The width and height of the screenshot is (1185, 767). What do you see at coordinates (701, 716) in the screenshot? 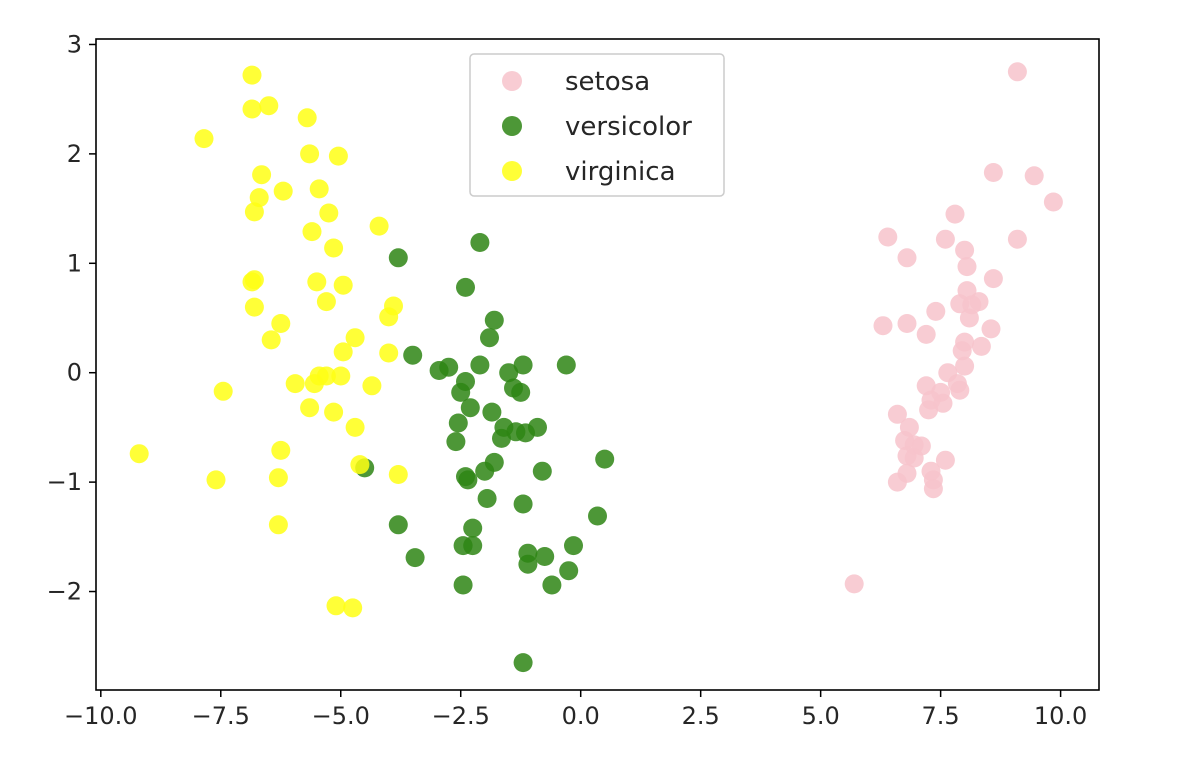
I see `x-tick-label: 2.5` at bounding box center [701, 716].